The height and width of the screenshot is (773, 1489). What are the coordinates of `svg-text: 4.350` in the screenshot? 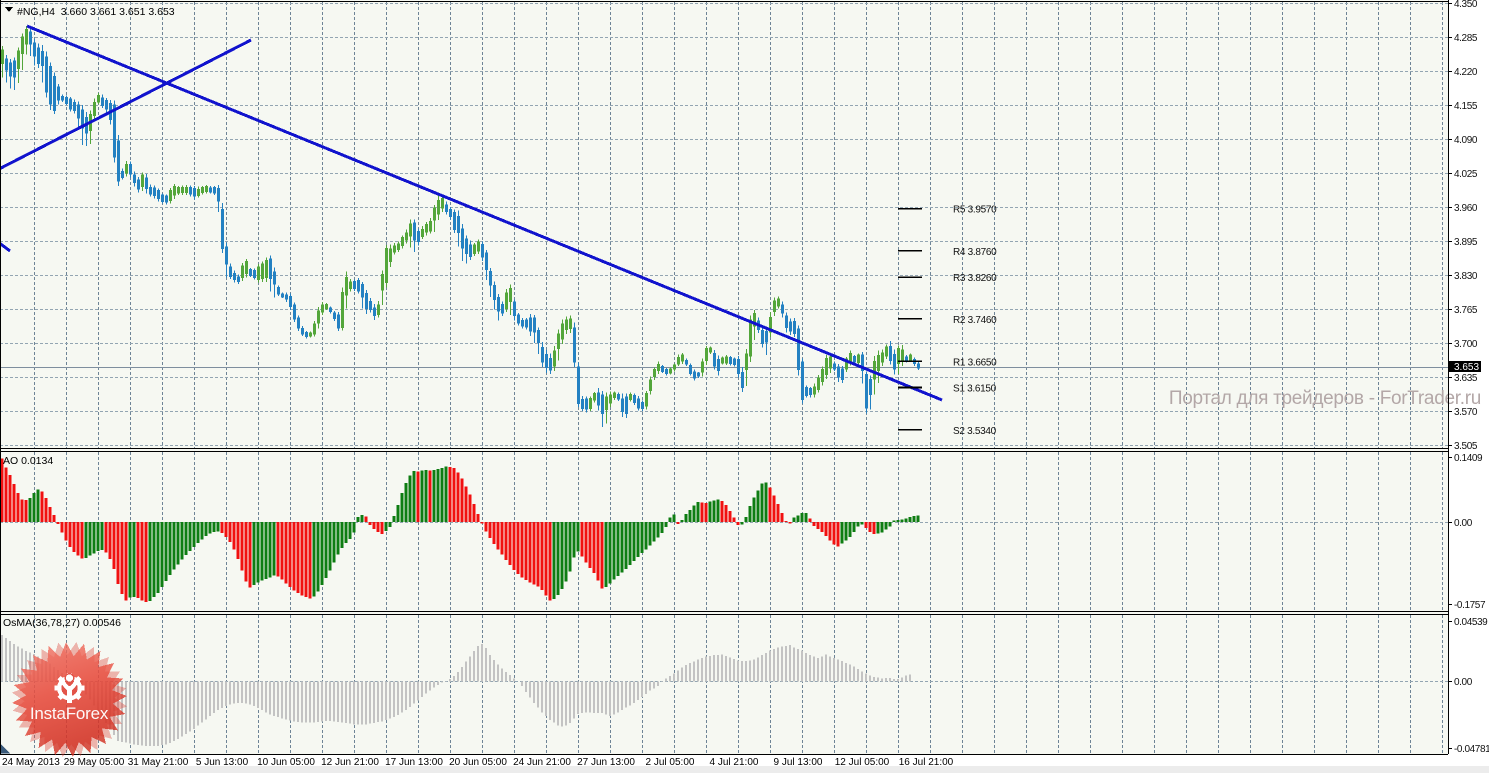 It's located at (1466, 5).